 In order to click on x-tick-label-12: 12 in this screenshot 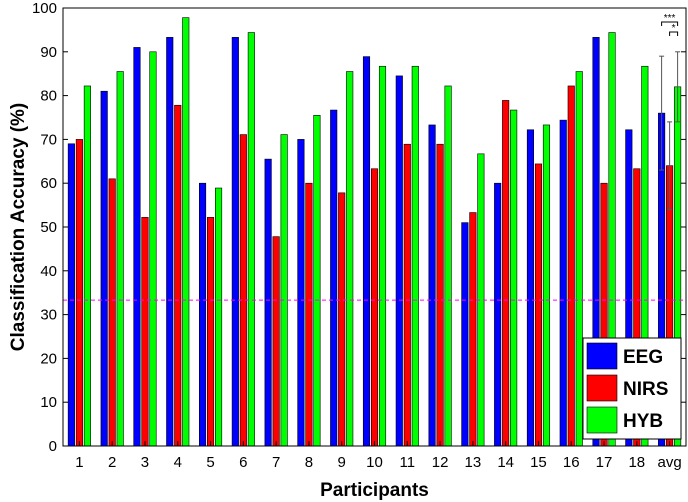, I will do `click(440, 462)`.